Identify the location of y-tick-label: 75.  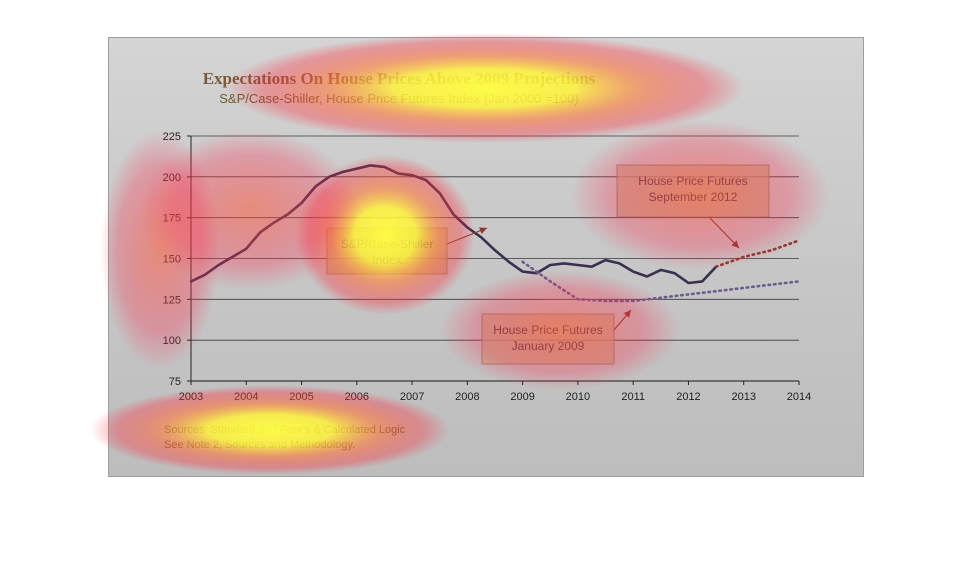
(175, 382).